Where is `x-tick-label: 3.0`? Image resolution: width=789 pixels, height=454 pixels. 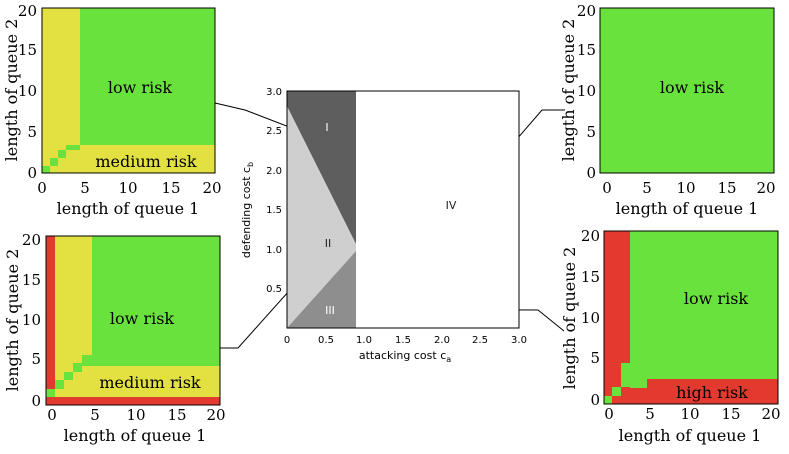
x-tick-label: 3.0 is located at coordinates (519, 340).